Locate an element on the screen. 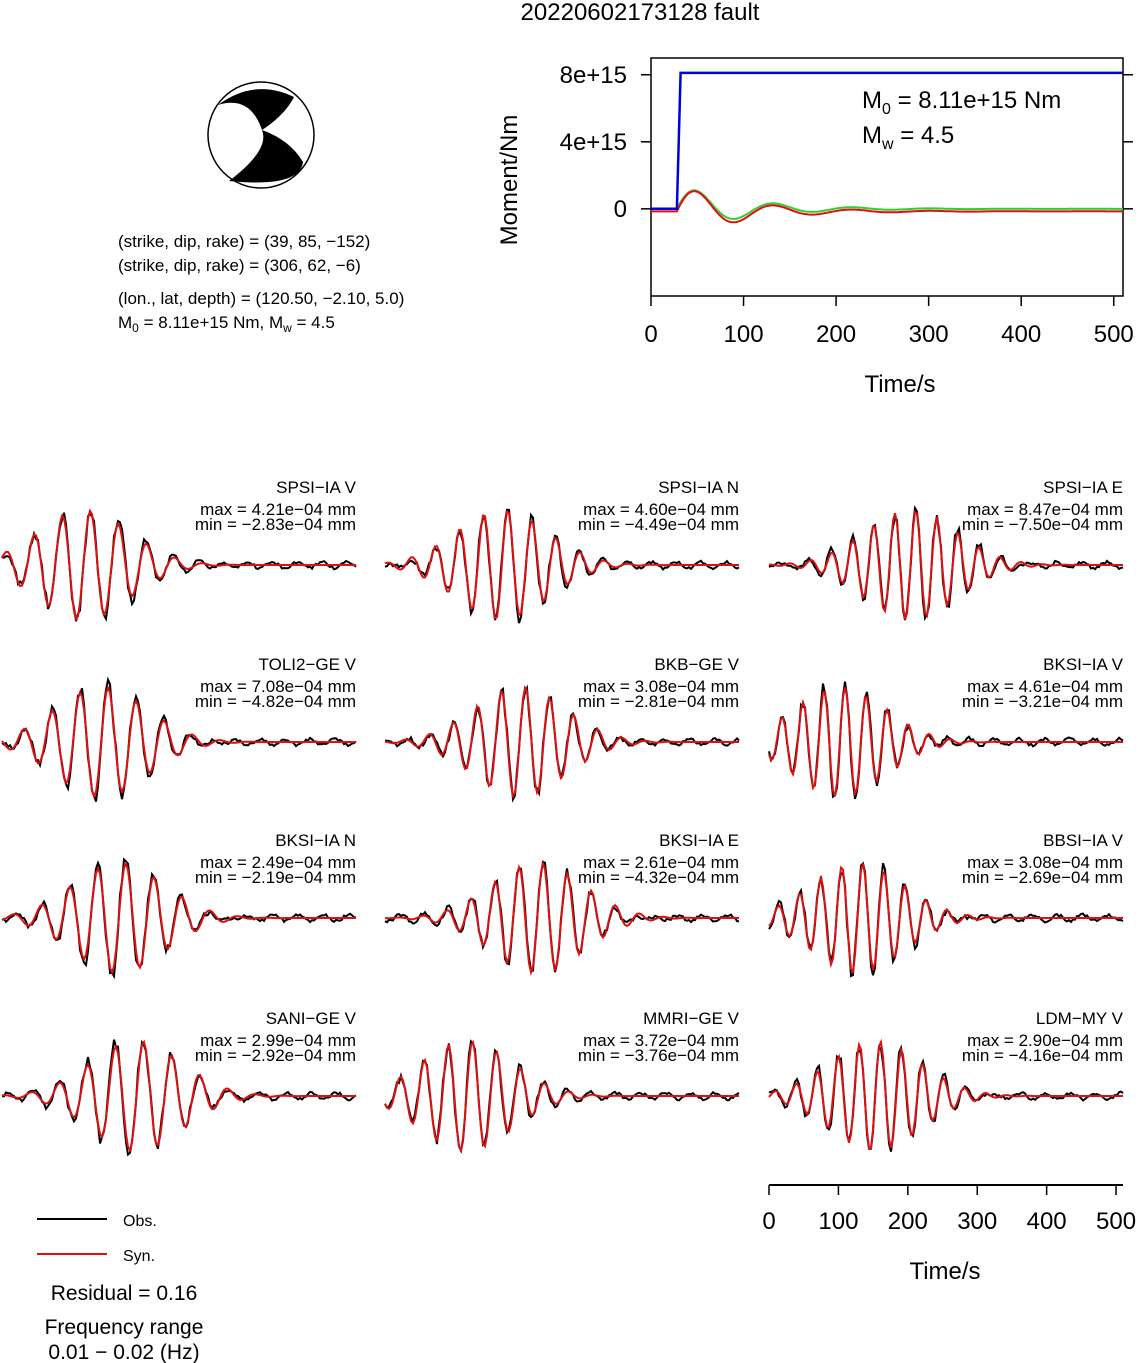 The width and height of the screenshot is (1139, 1363). residual-text: Residual = 0.16 is located at coordinates (124, 1293).